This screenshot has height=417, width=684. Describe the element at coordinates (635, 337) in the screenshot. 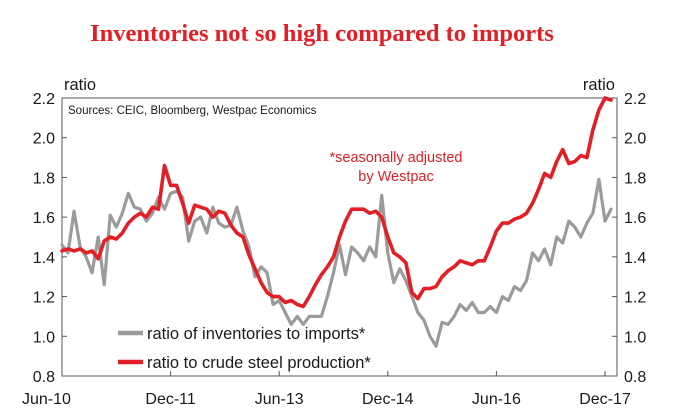

I see `right-y-tick-label: 1.0` at that location.